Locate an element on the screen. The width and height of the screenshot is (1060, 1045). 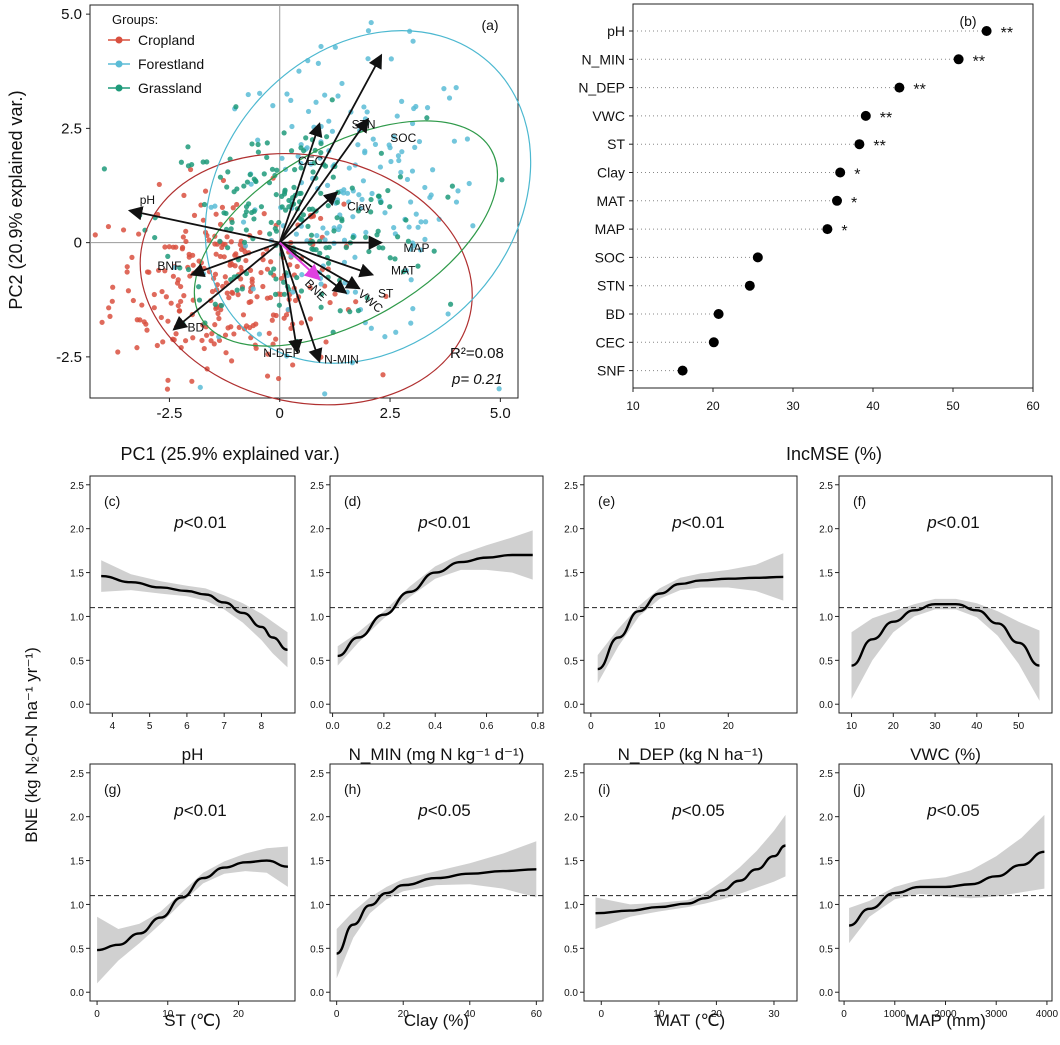
x-tick-label: 10 is located at coordinates (660, 726).